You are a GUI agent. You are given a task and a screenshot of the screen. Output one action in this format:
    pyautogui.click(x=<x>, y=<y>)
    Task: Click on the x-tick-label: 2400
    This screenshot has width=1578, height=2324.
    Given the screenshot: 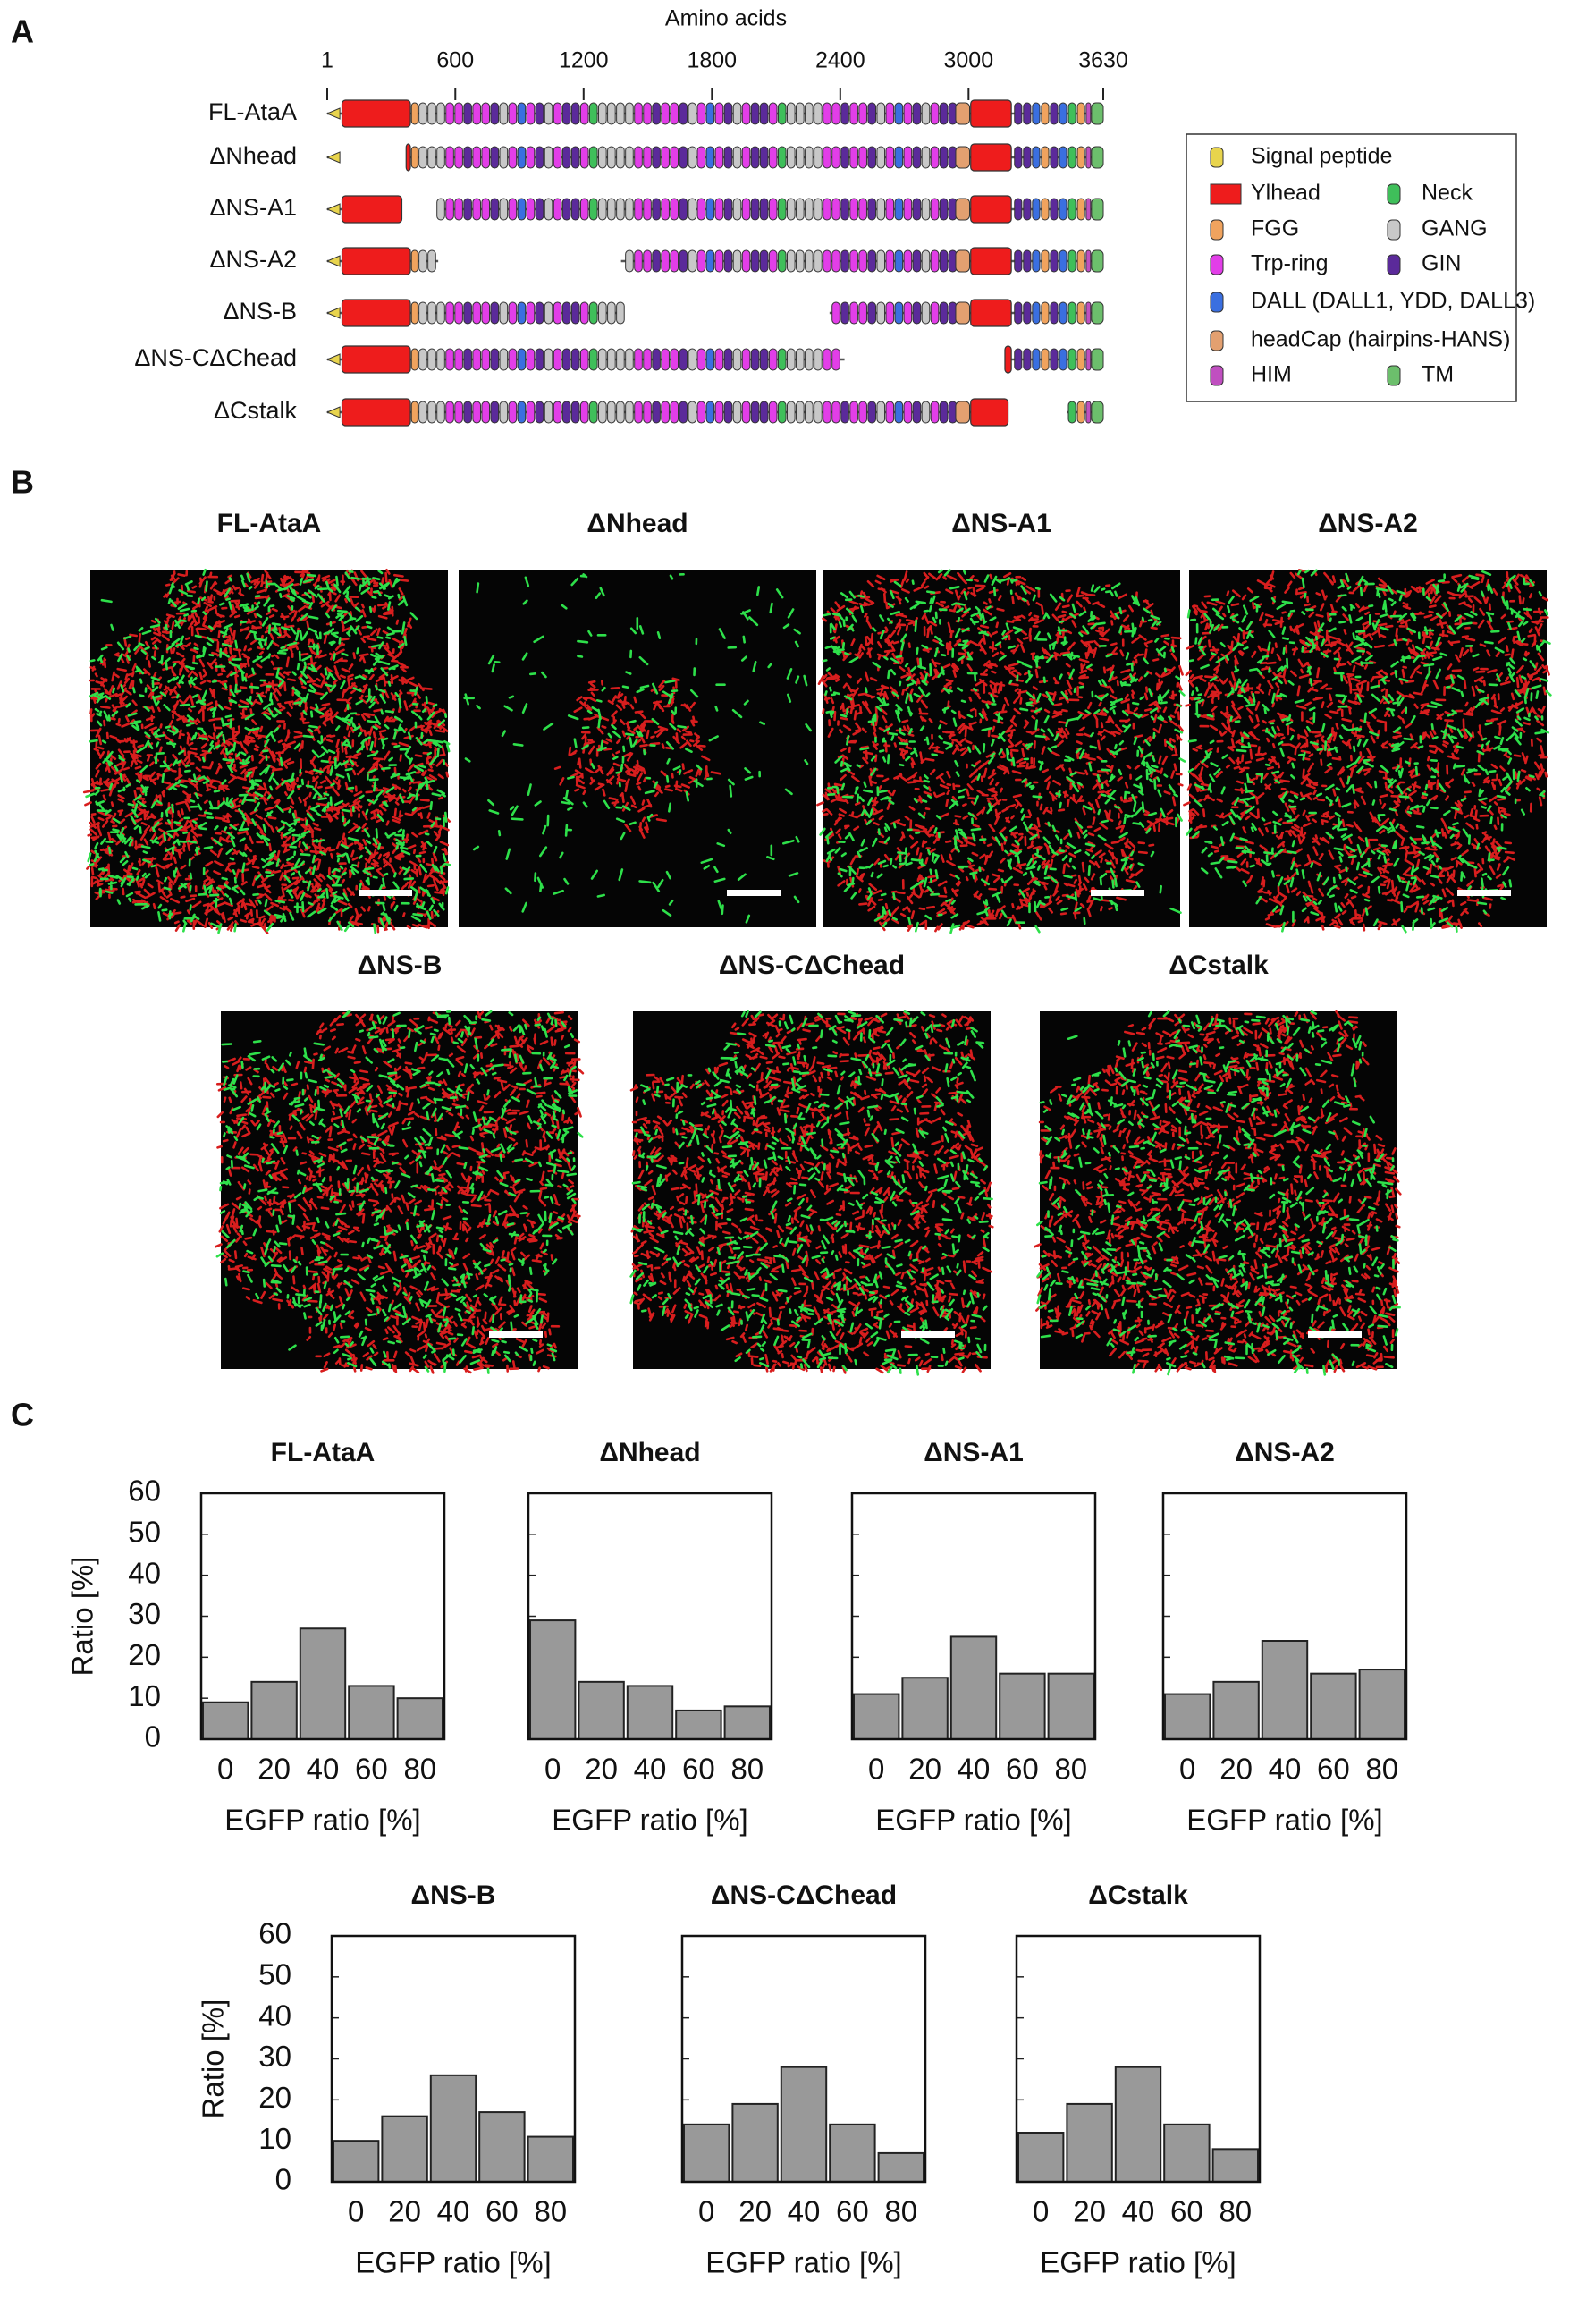 What is the action you would take?
    pyautogui.click(x=840, y=60)
    